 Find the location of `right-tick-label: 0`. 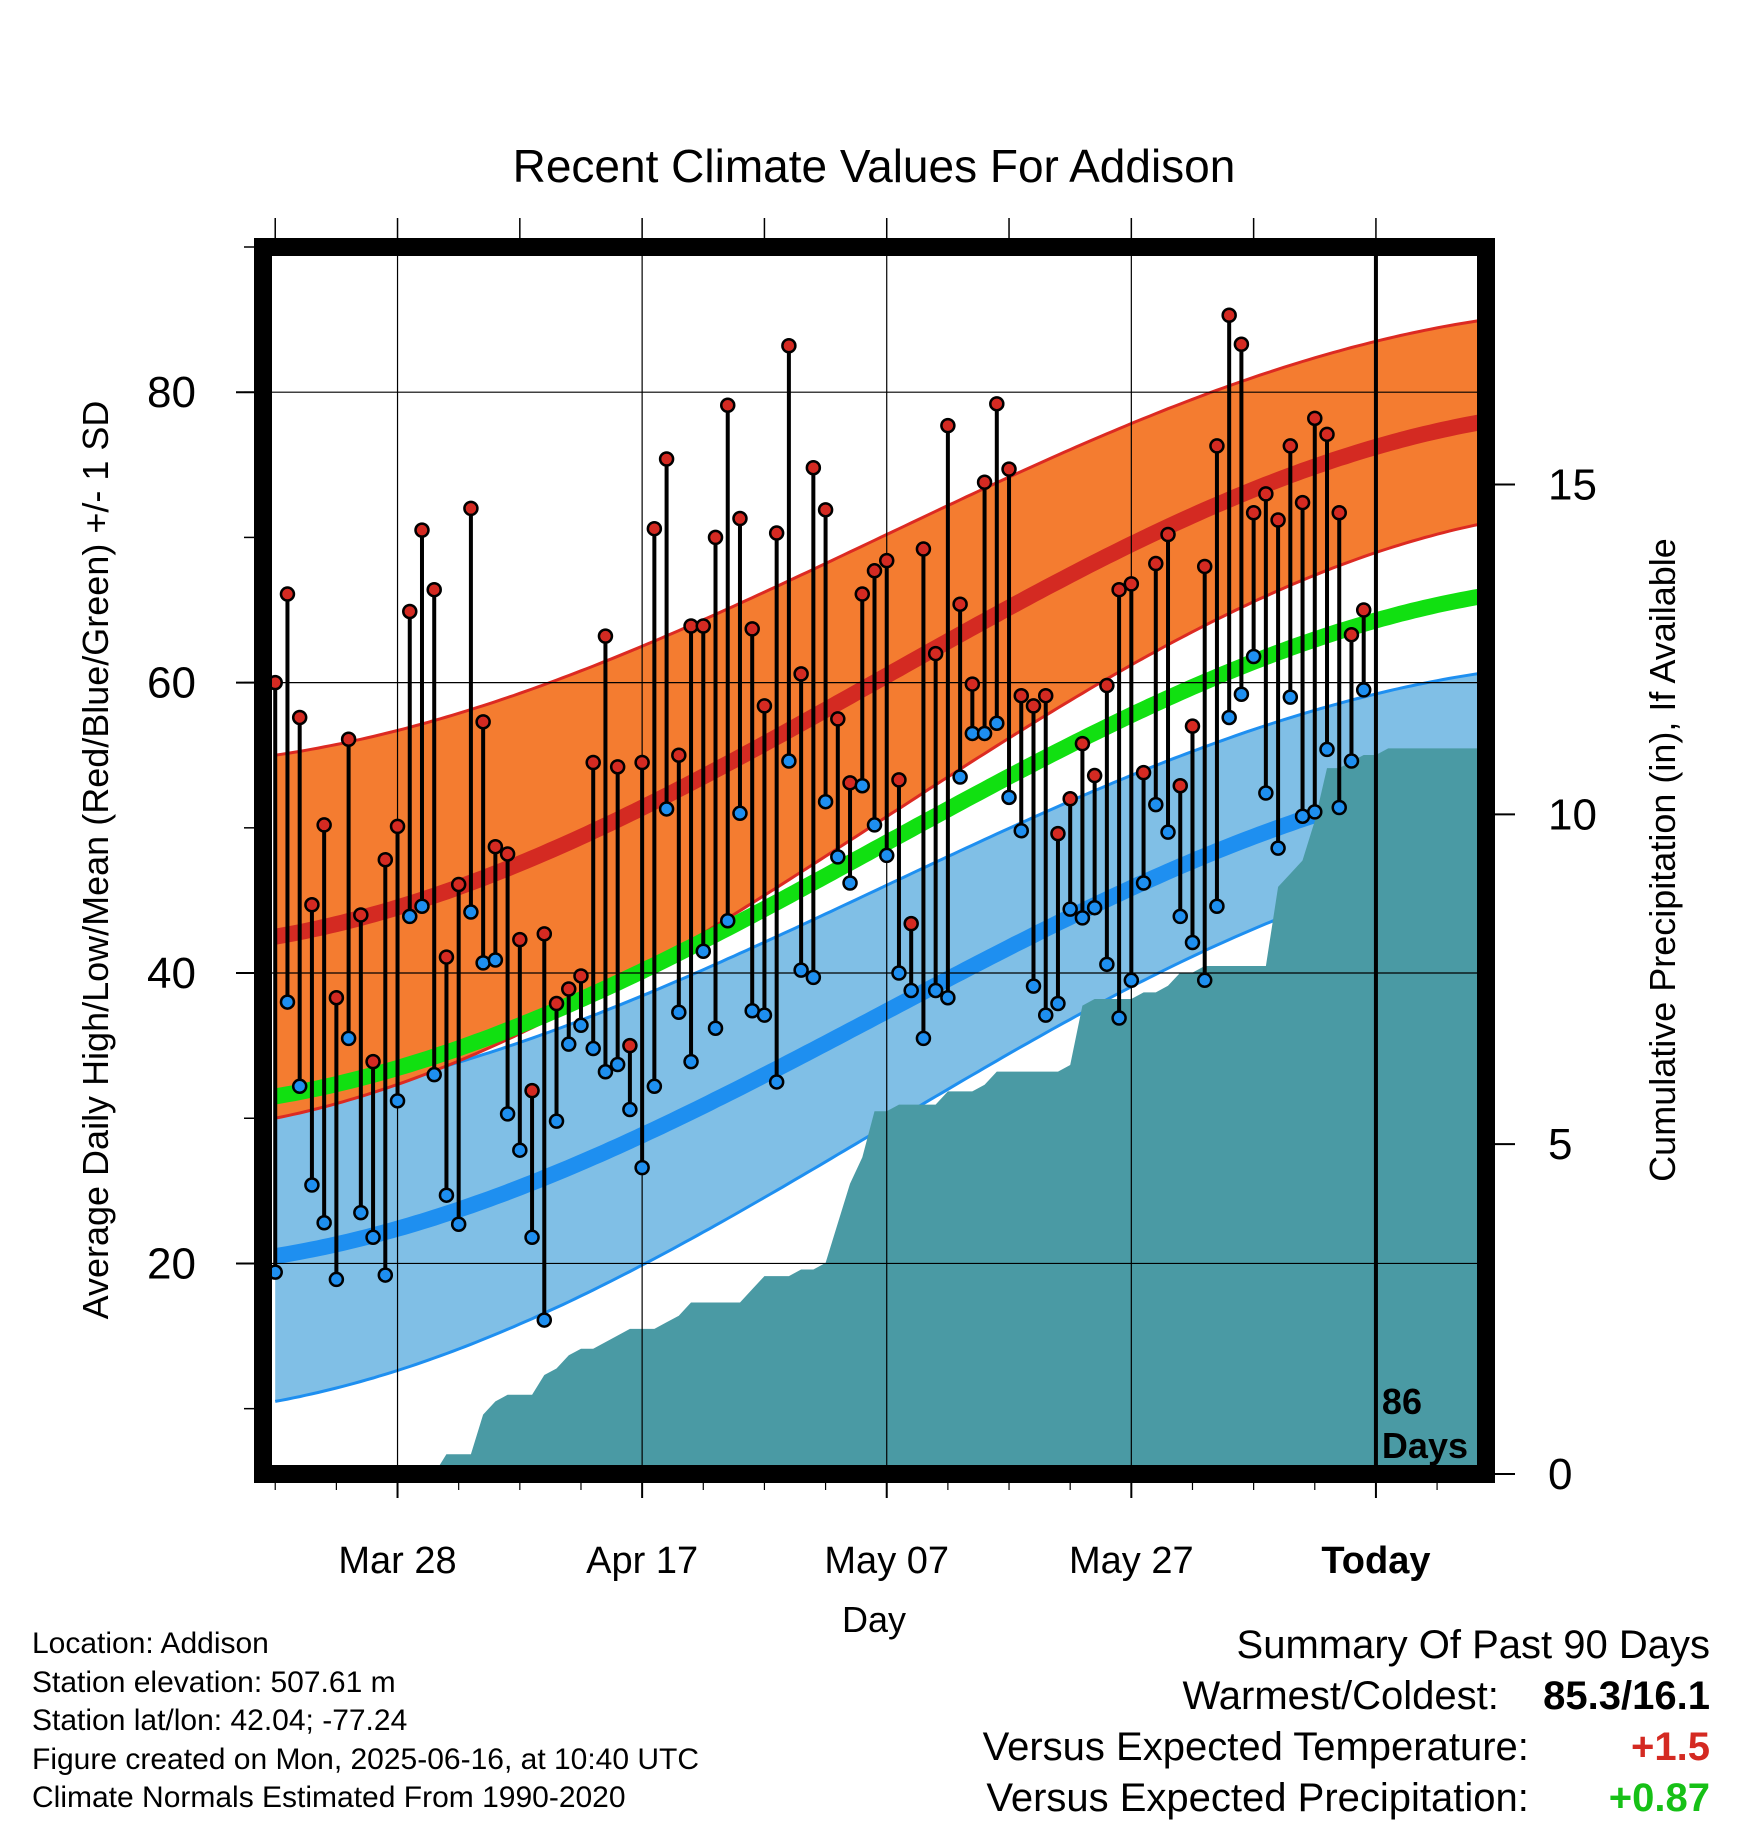

right-tick-label: 0 is located at coordinates (1560, 1474).